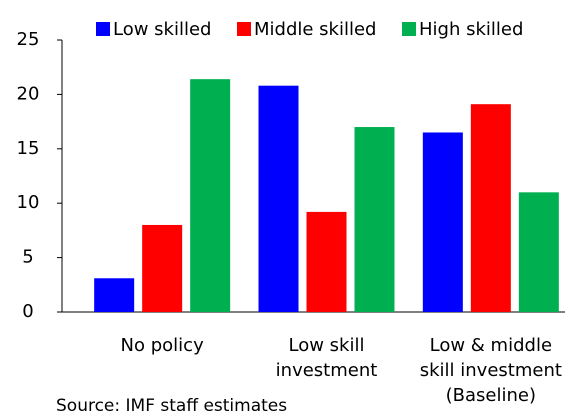  What do you see at coordinates (162, 345) in the screenshot?
I see `x-tick-label: No policy` at bounding box center [162, 345].